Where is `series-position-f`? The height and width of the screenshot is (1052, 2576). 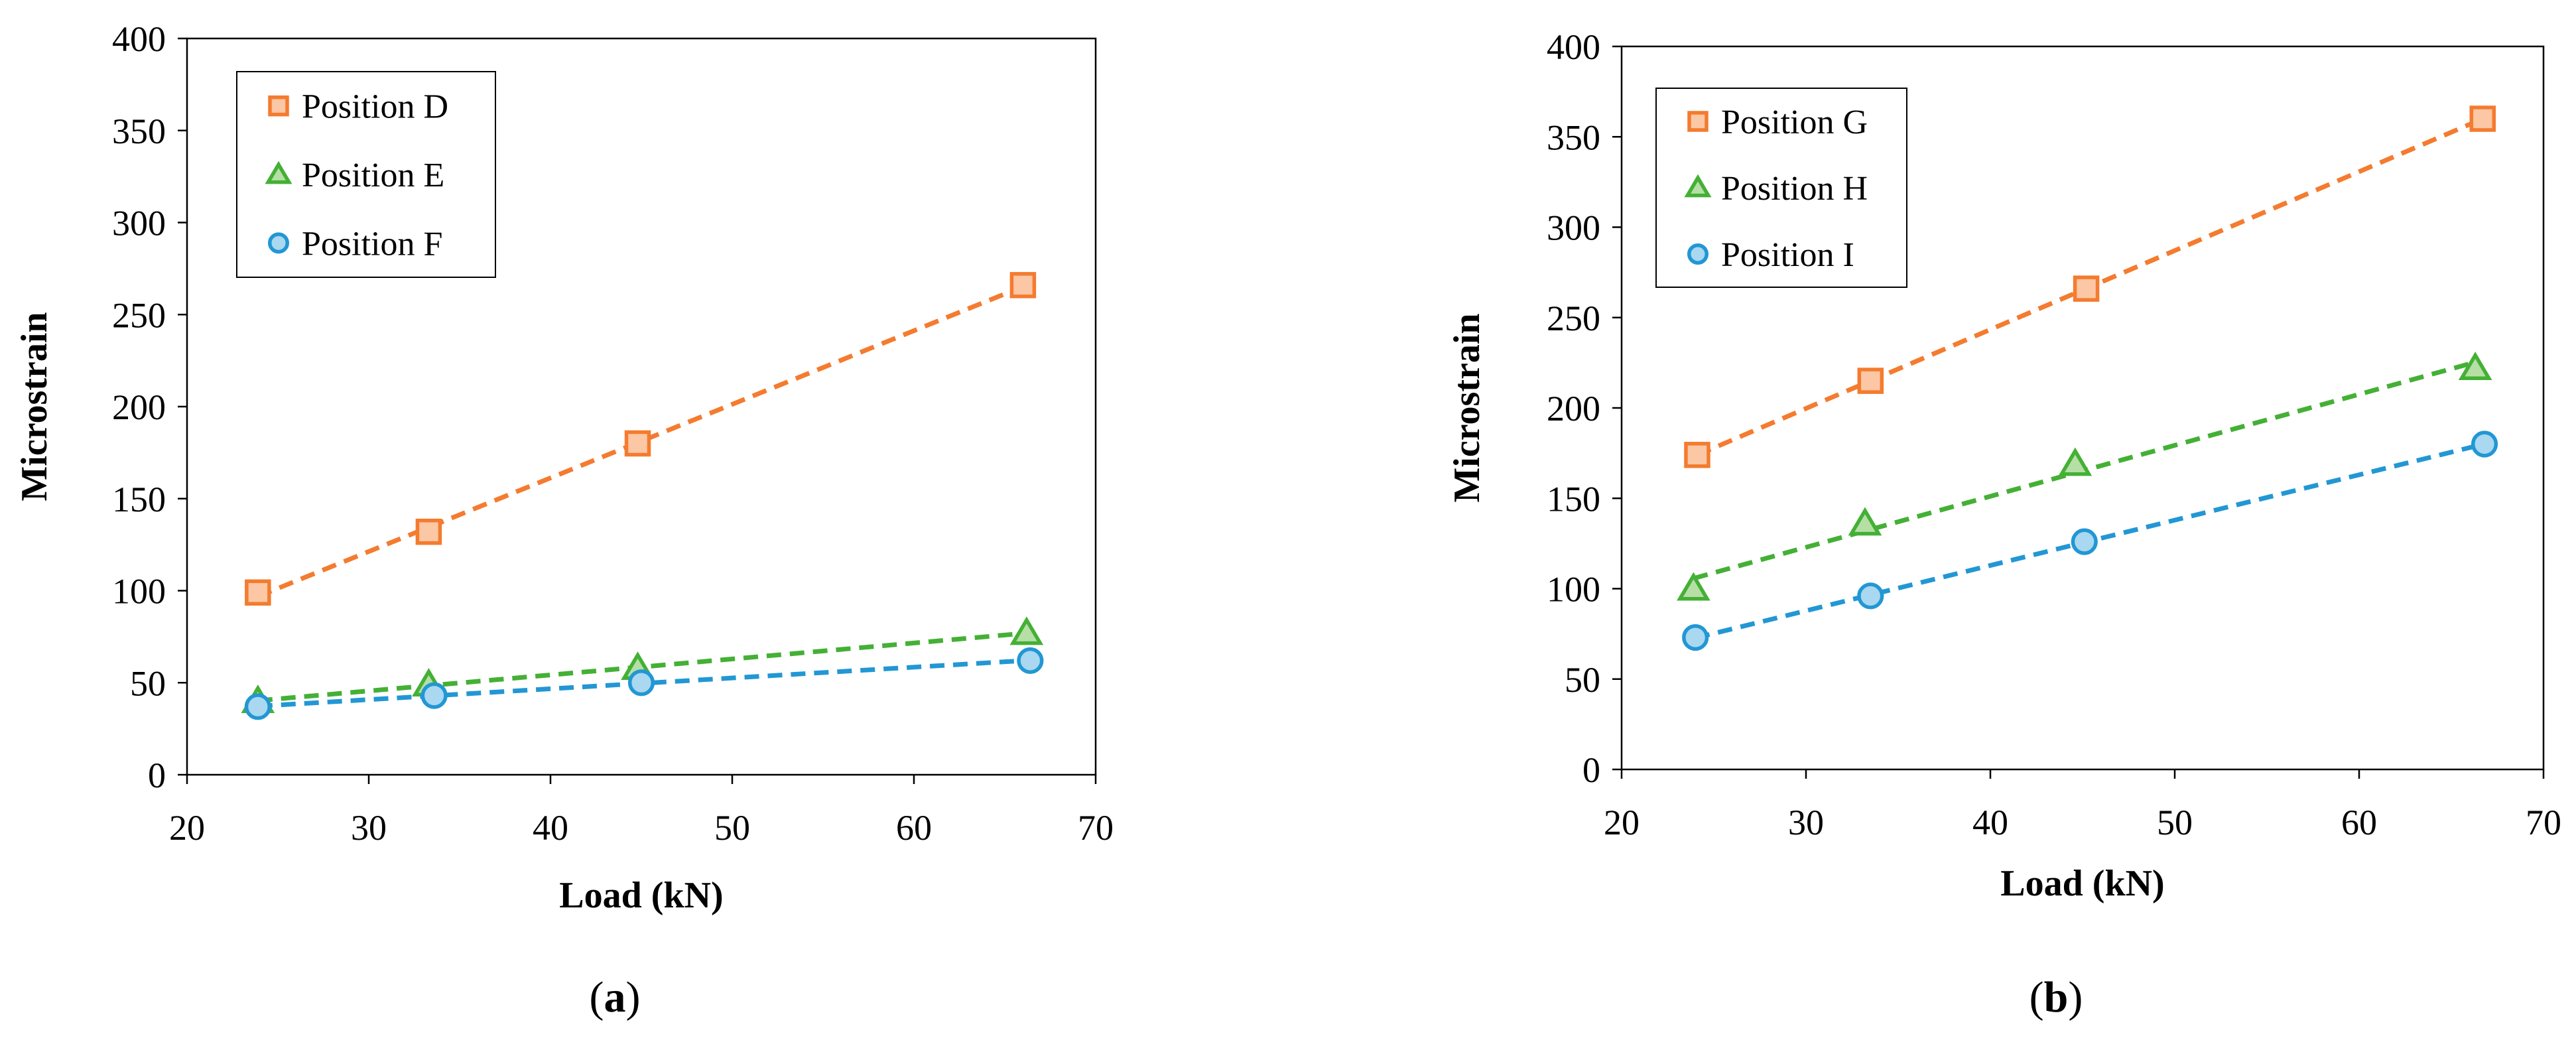
series-position-f is located at coordinates (644, 684).